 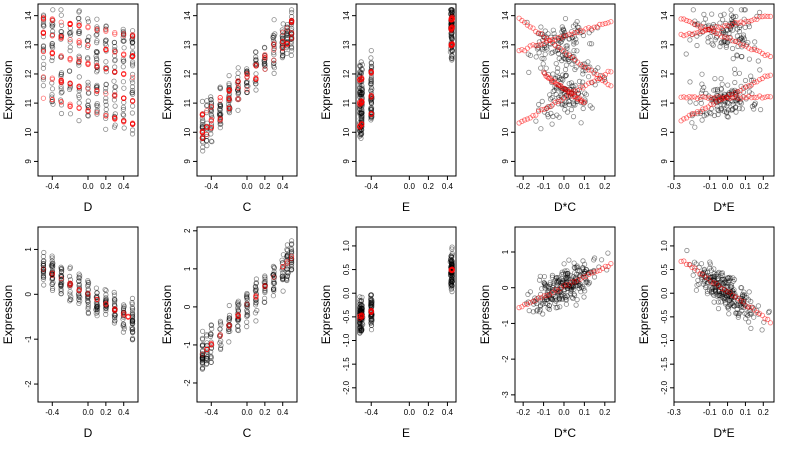 What do you see at coordinates (28, 161) in the screenshot?
I see `y-tick-label: 9` at bounding box center [28, 161].